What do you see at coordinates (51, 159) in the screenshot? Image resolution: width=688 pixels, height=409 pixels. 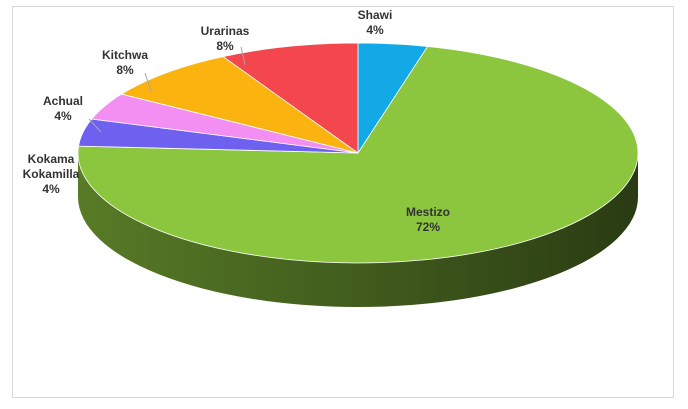 I see `slice-label-2-0: Kokama` at bounding box center [51, 159].